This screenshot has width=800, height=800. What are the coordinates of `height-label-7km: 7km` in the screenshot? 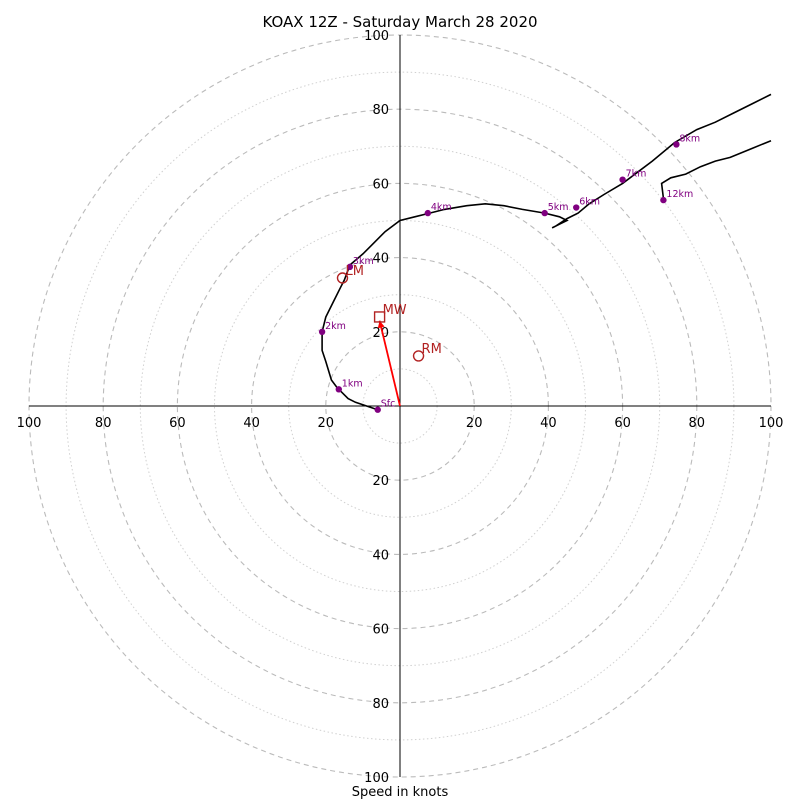 It's located at (636, 174).